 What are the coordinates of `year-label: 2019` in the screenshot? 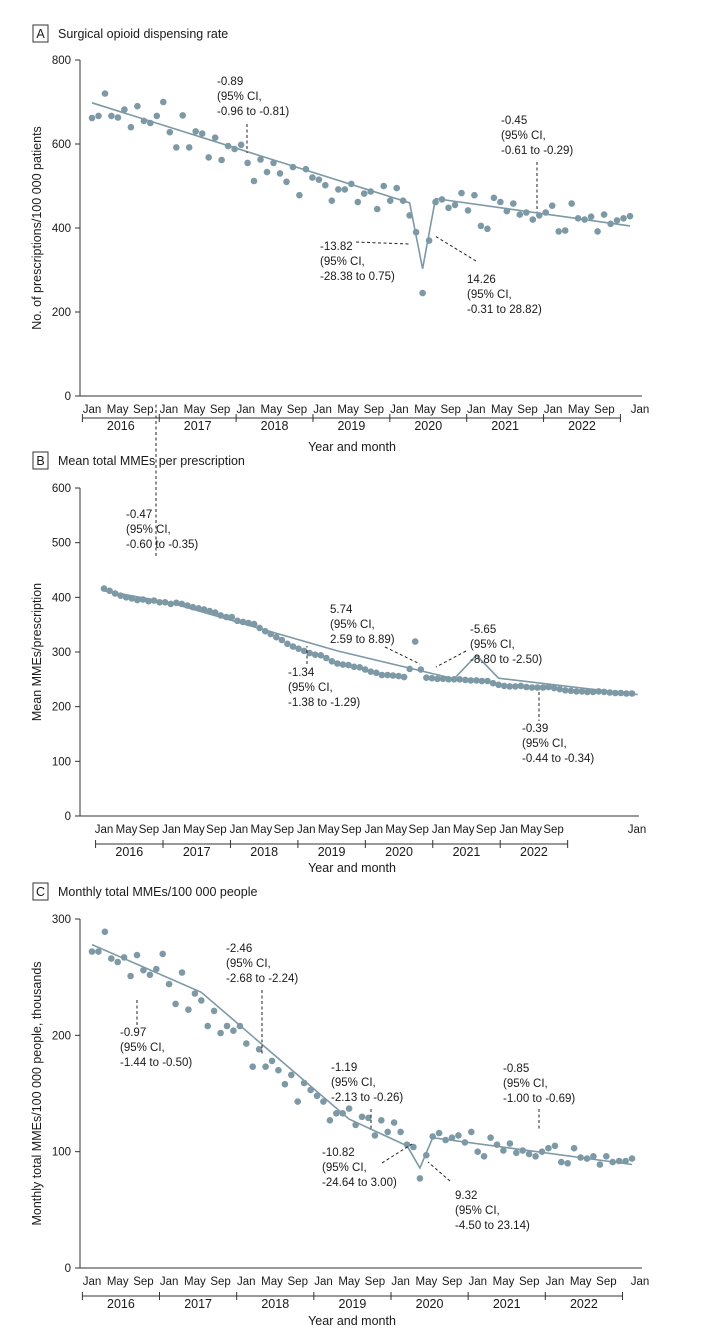 It's located at (353, 1304).